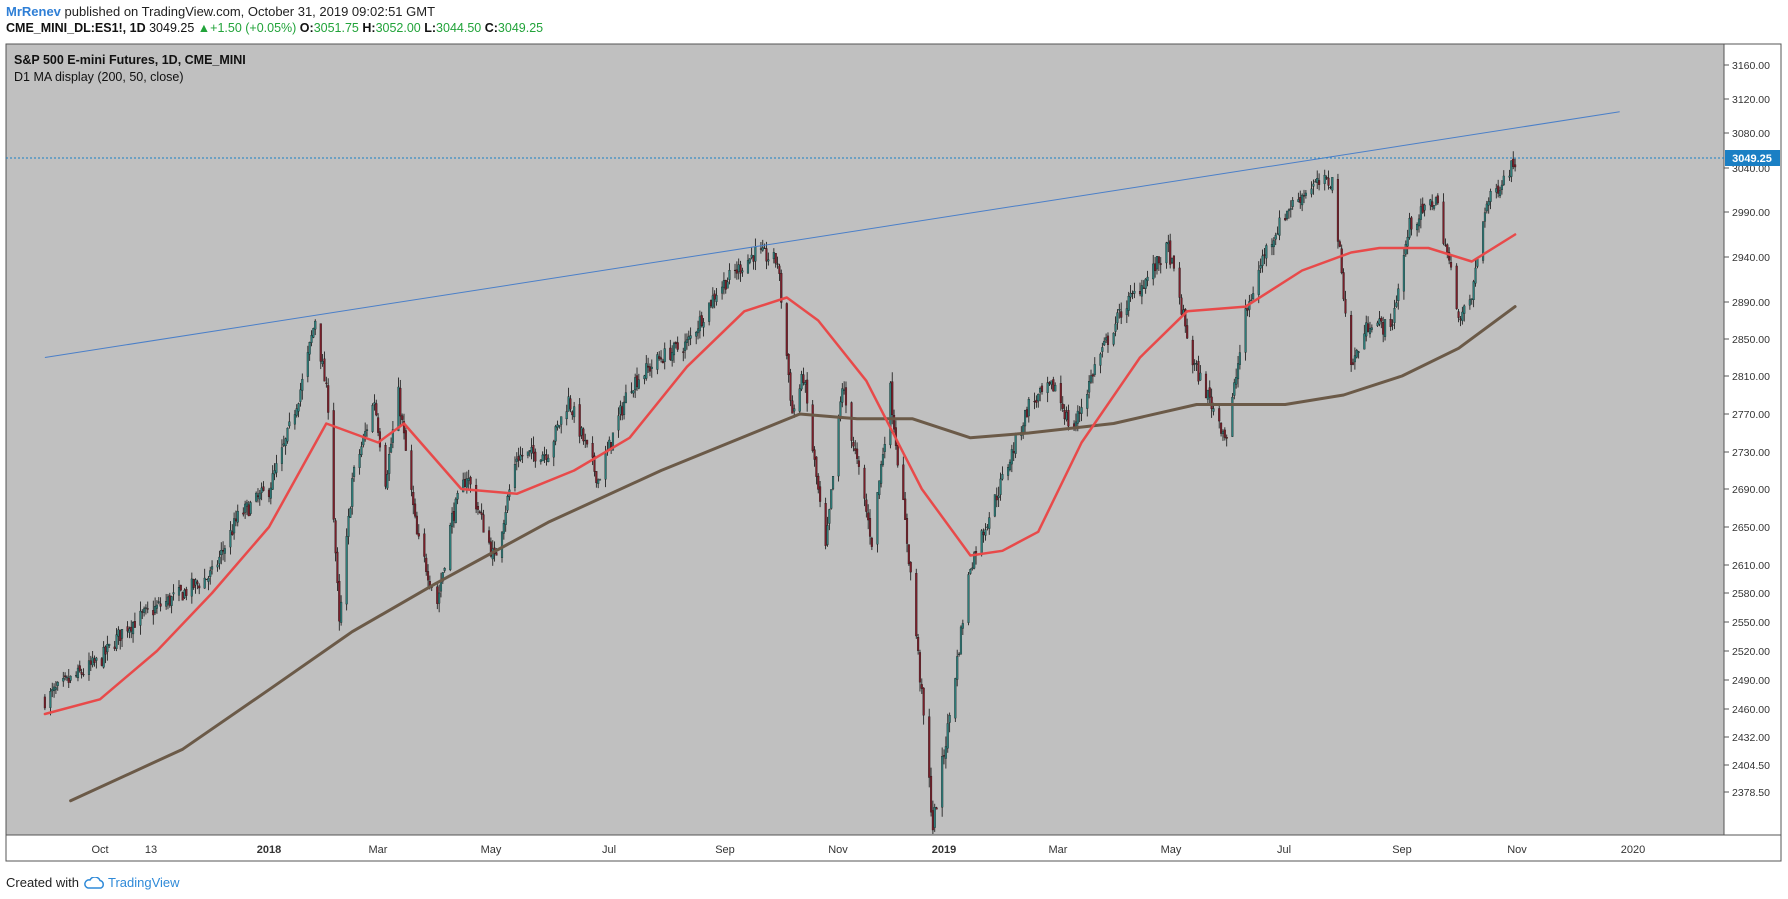  What do you see at coordinates (1751, 453) in the screenshot?
I see `y-tick-label: 2730.00` at bounding box center [1751, 453].